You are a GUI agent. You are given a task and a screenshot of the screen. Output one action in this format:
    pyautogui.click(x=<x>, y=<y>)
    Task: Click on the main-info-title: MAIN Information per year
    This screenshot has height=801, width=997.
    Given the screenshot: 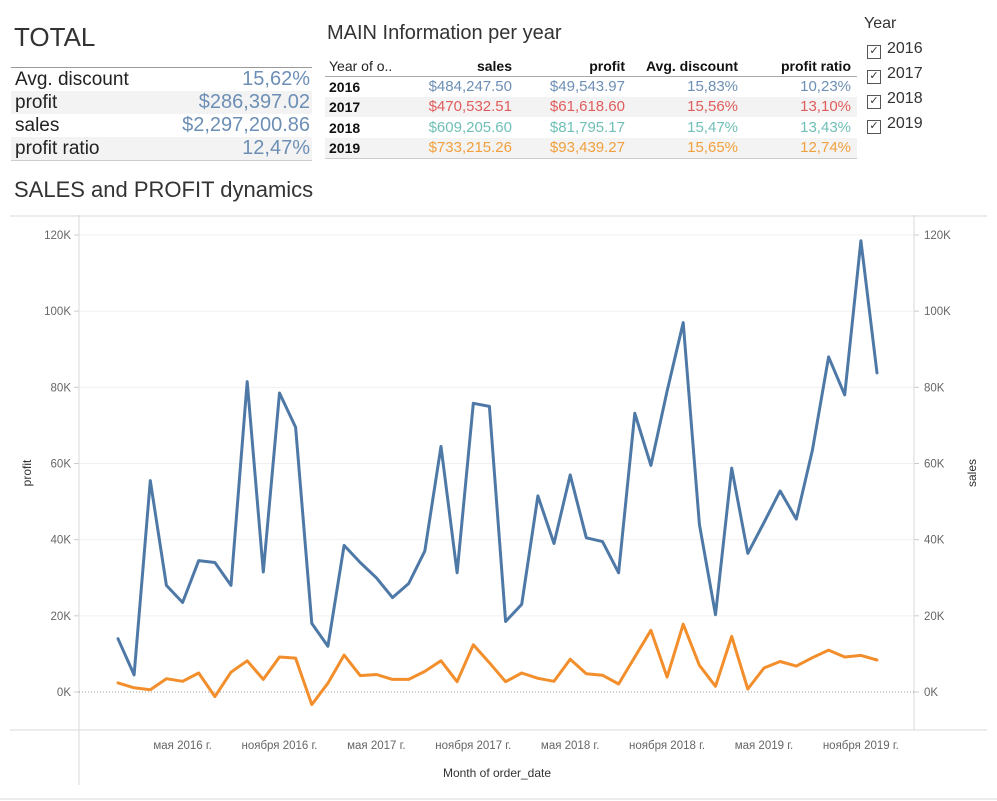 What is the action you would take?
    pyautogui.click(x=444, y=33)
    